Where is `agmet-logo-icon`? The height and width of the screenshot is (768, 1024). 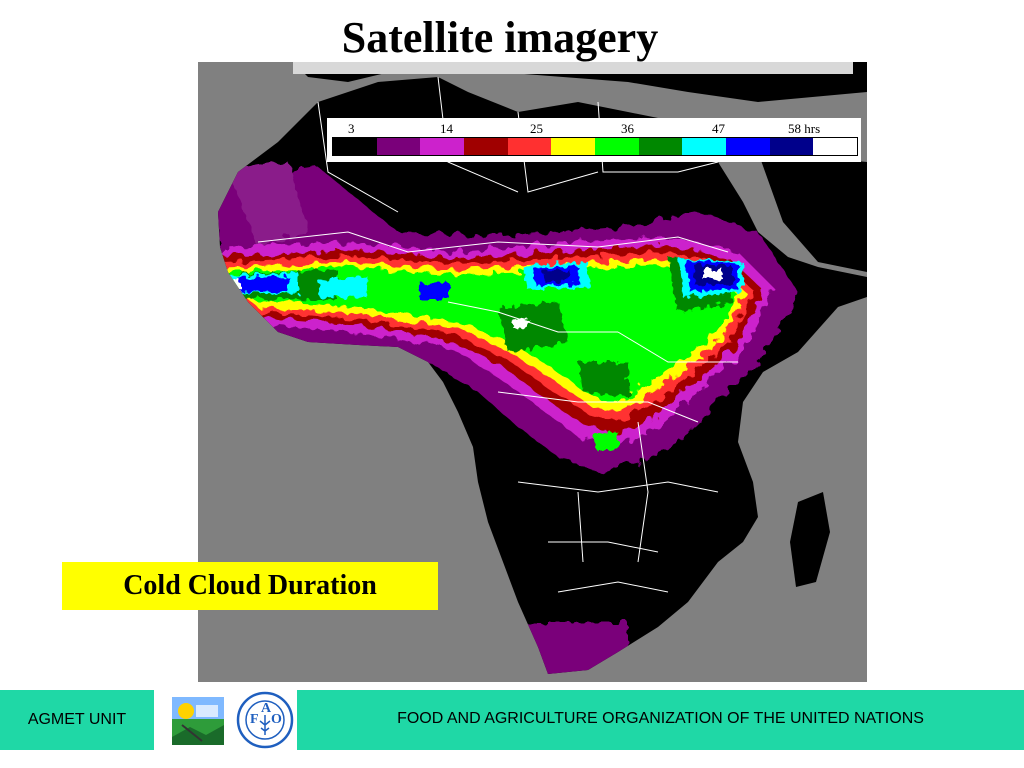 agmet-logo-icon is located at coordinates (198, 721).